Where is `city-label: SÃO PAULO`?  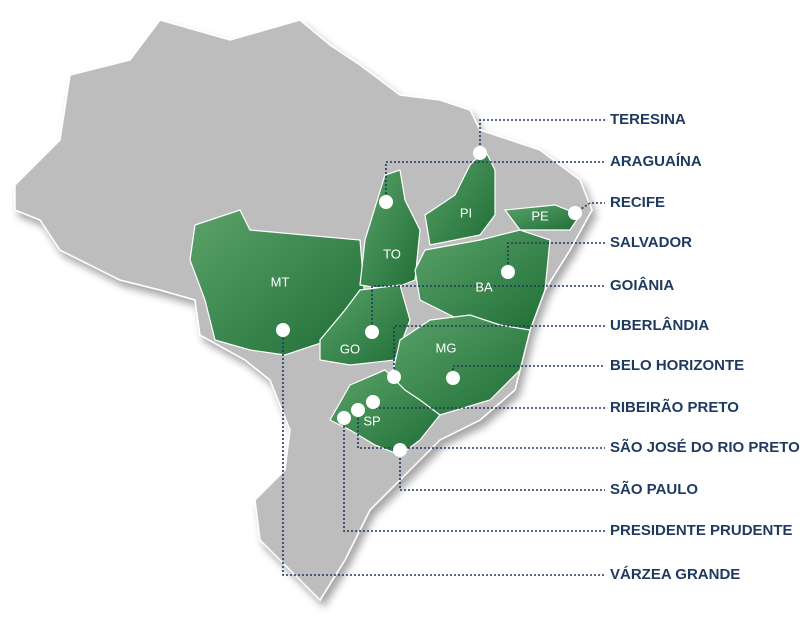 city-label: SÃO PAULO is located at coordinates (654, 489).